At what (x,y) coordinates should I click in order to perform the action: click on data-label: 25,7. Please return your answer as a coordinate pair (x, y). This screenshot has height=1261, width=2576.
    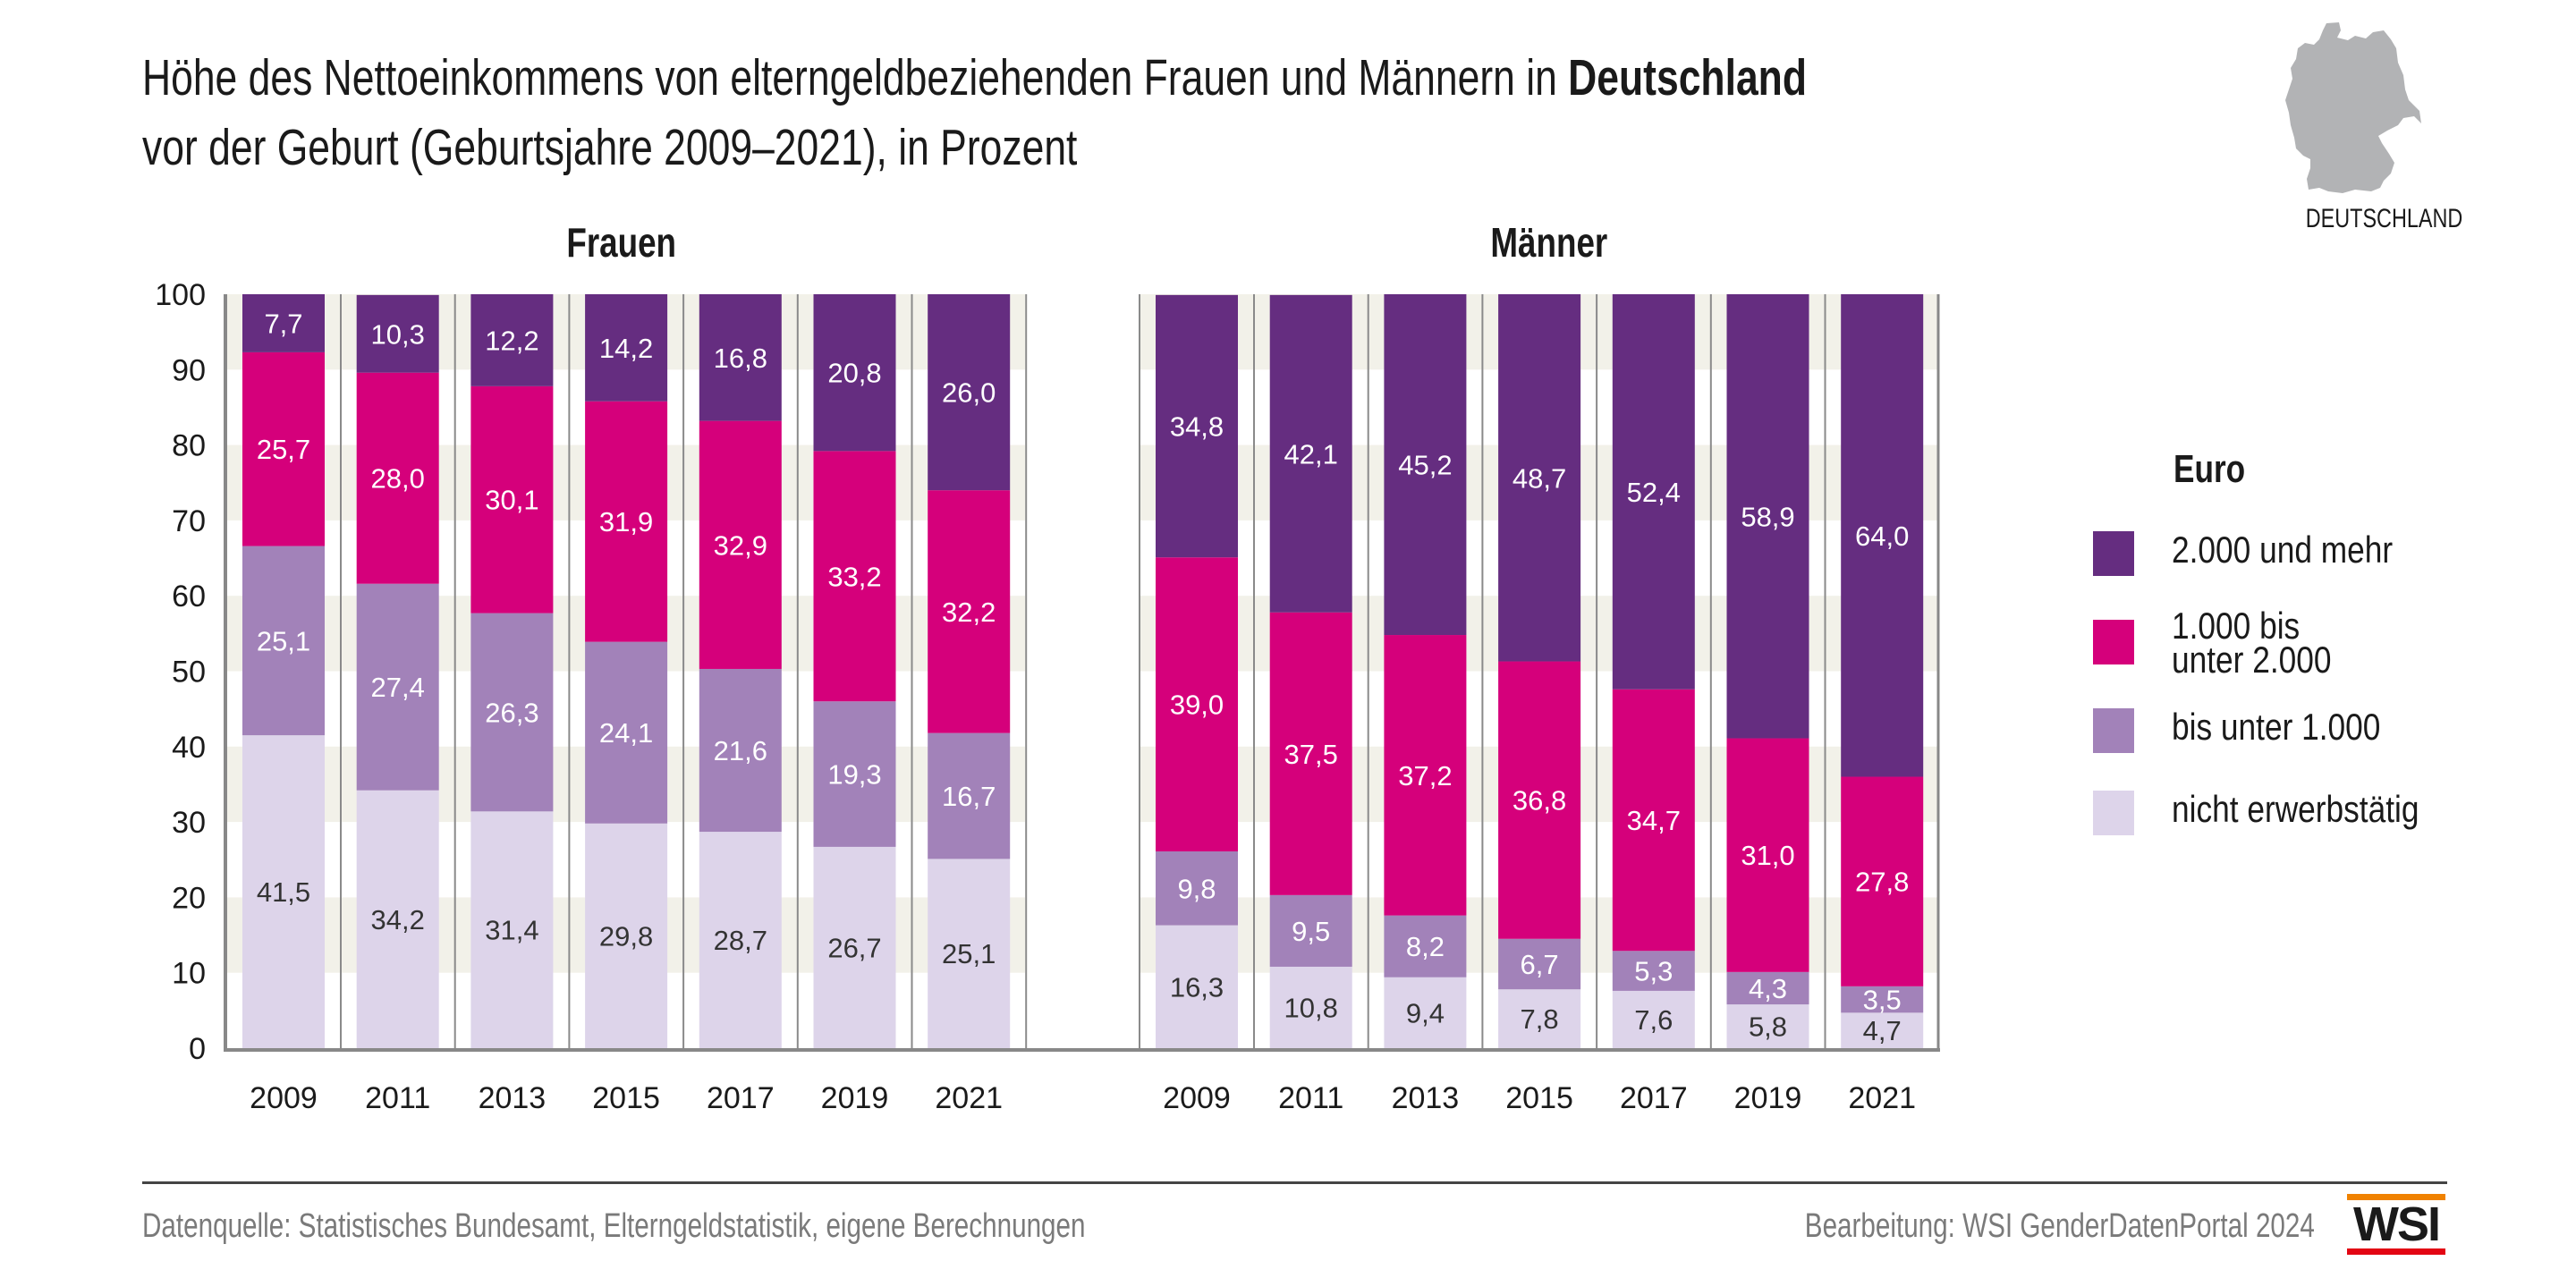
    Looking at the image, I should click on (283, 450).